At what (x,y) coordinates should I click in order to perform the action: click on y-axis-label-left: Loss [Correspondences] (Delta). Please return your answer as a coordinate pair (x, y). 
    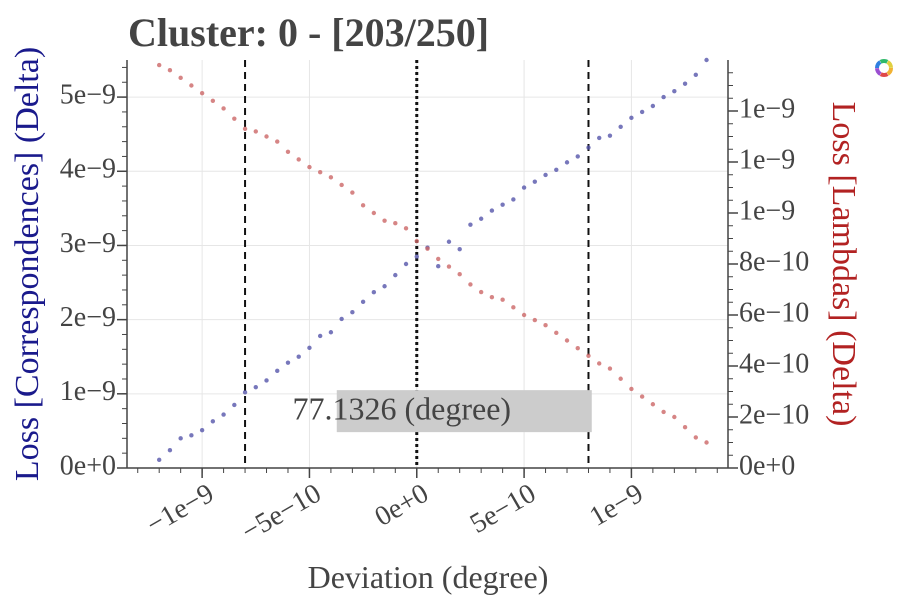
    Looking at the image, I should click on (27, 264).